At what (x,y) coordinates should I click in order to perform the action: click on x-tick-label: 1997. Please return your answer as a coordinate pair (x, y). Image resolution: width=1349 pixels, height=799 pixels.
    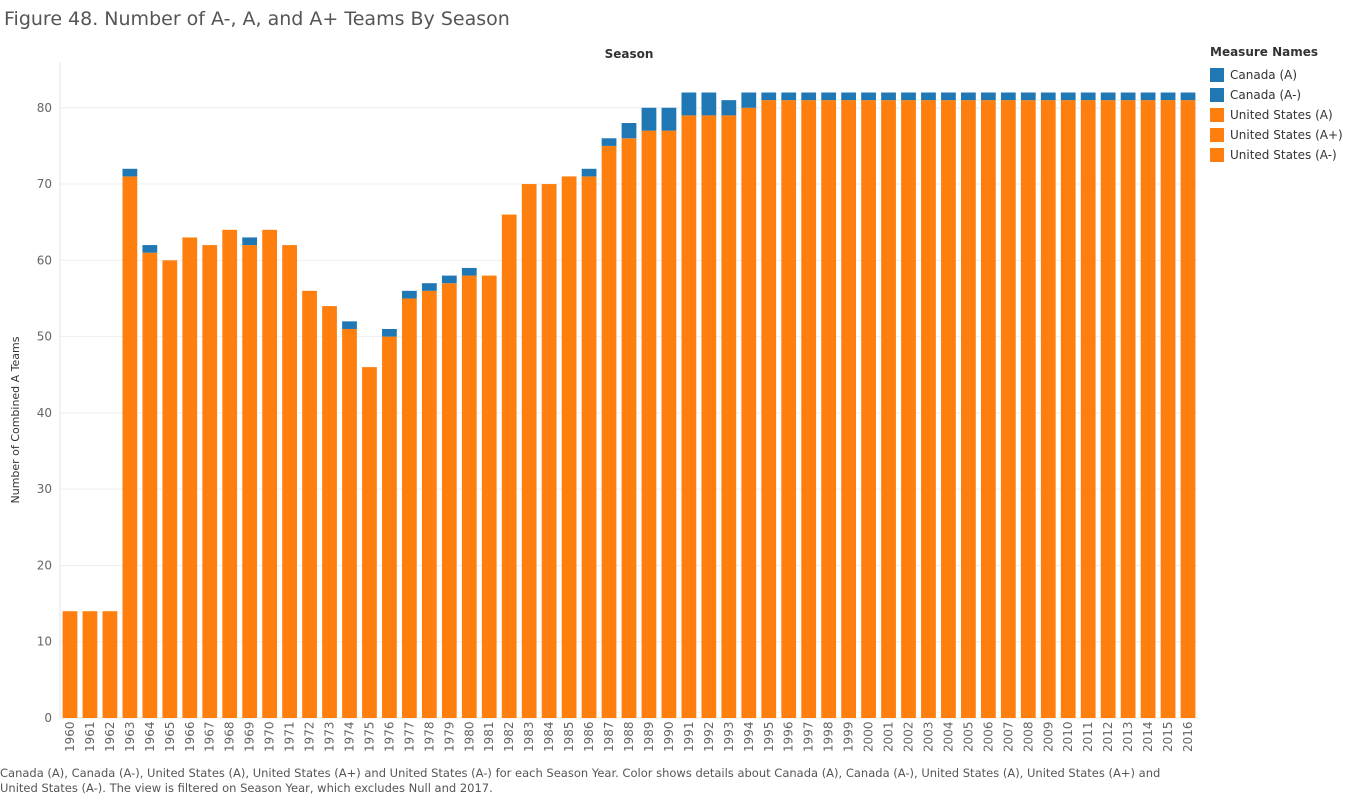
    Looking at the image, I should click on (809, 736).